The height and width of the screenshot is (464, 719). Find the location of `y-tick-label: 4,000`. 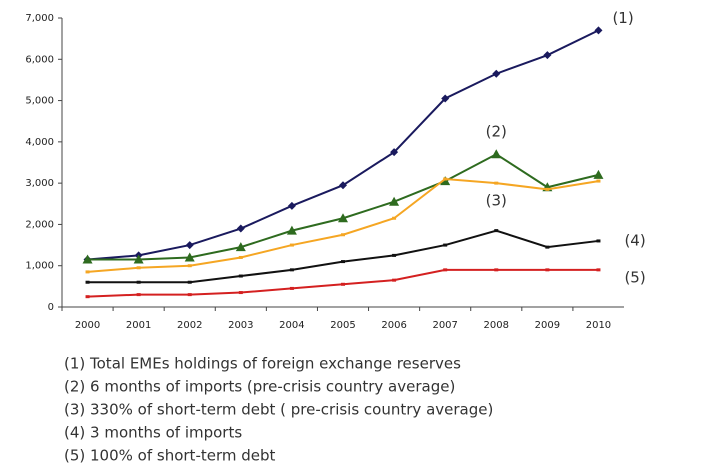

y-tick-label: 4,000 is located at coordinates (39, 142).